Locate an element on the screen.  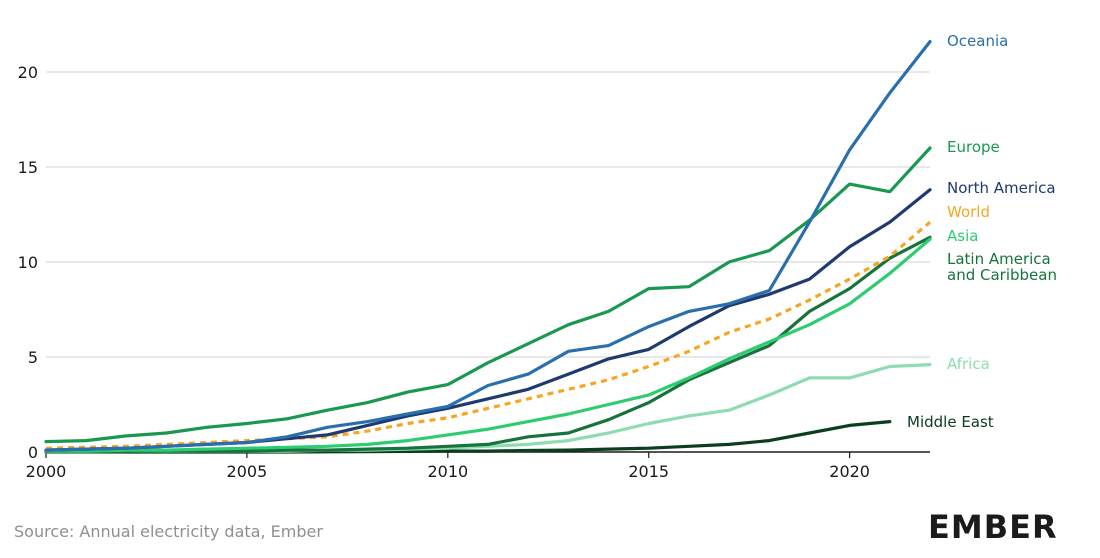
series-label: World is located at coordinates (968, 212).